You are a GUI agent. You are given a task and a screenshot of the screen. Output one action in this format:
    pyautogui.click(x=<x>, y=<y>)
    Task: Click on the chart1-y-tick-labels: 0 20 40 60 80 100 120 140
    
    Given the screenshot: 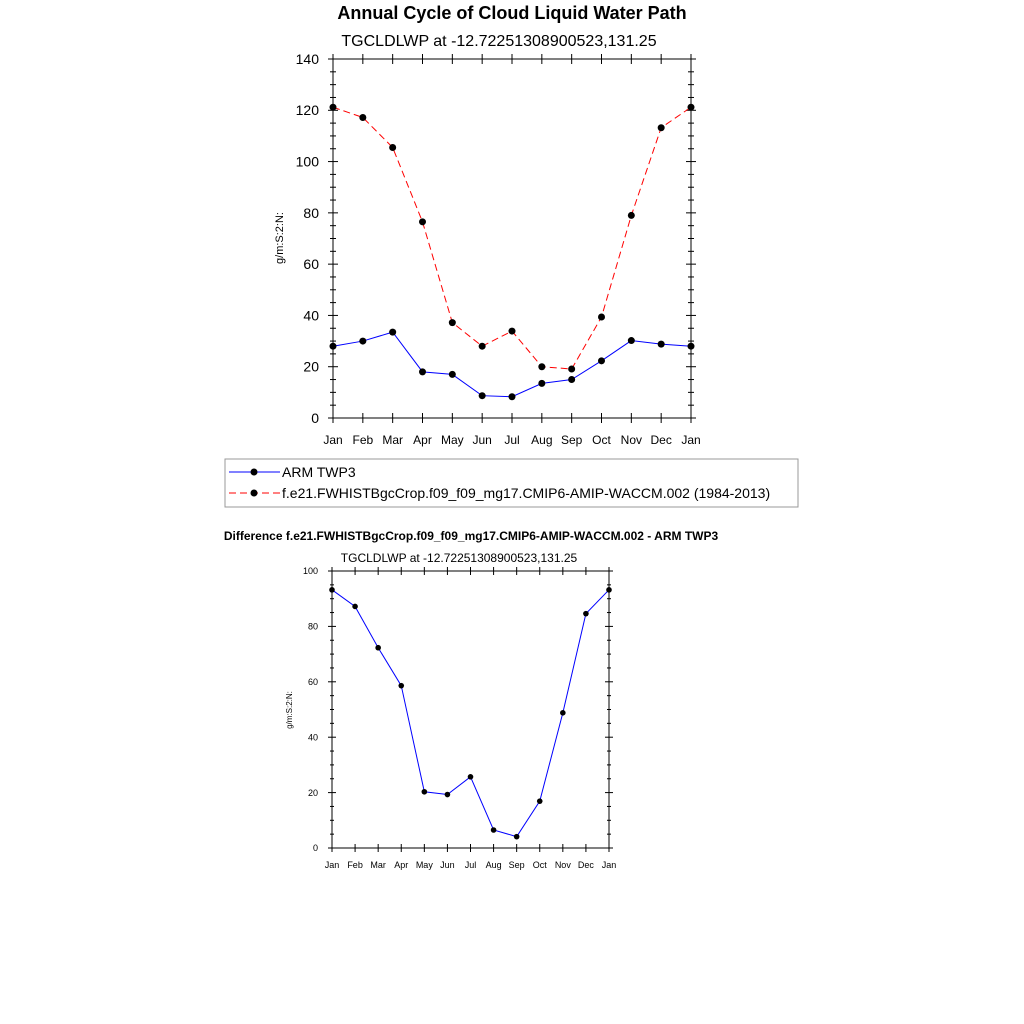 What is the action you would take?
    pyautogui.click(x=308, y=238)
    